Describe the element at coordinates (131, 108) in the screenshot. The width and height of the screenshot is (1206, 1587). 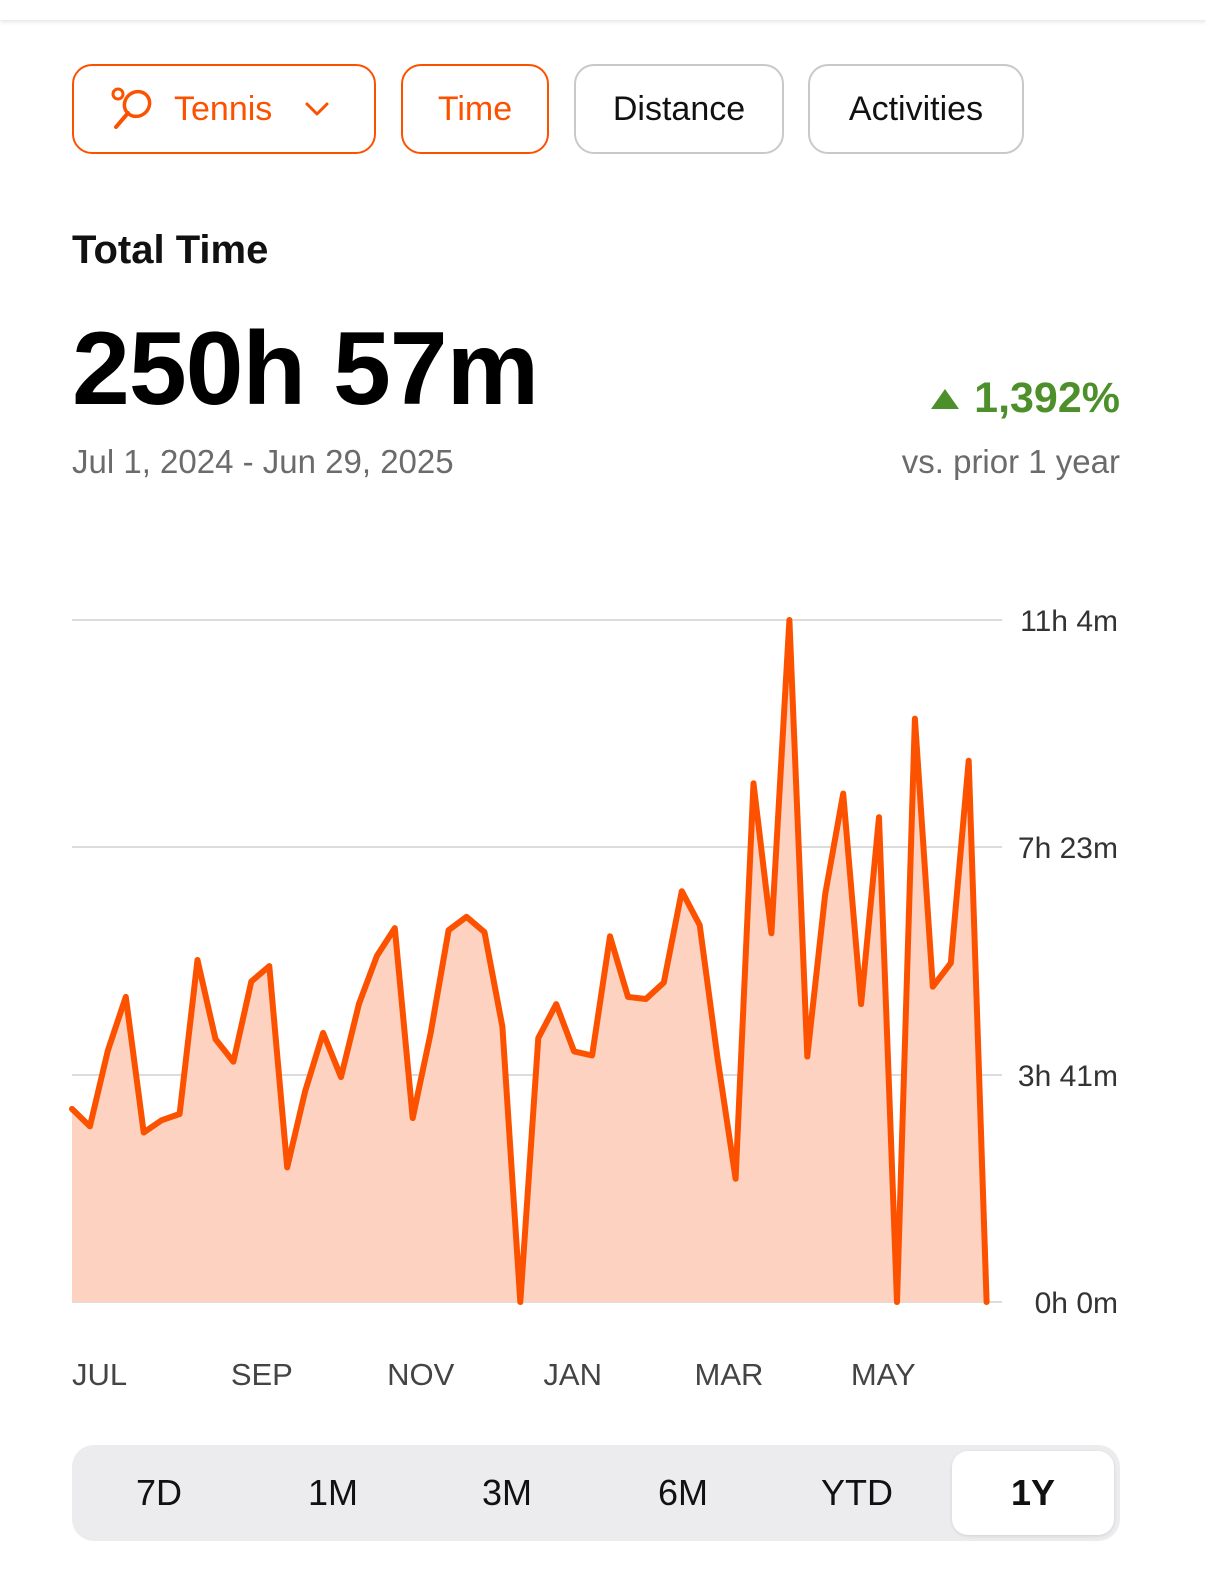
I see `tennis-racket-icon` at that location.